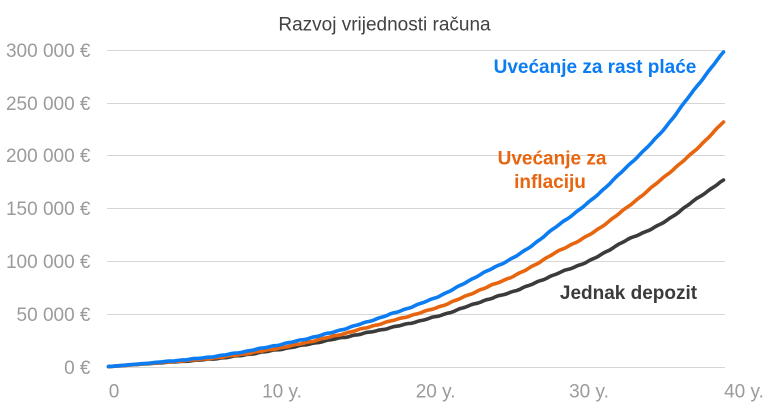 The height and width of the screenshot is (415, 778). What do you see at coordinates (282, 391) in the screenshot?
I see `svg-text: 10 y.` at bounding box center [282, 391].